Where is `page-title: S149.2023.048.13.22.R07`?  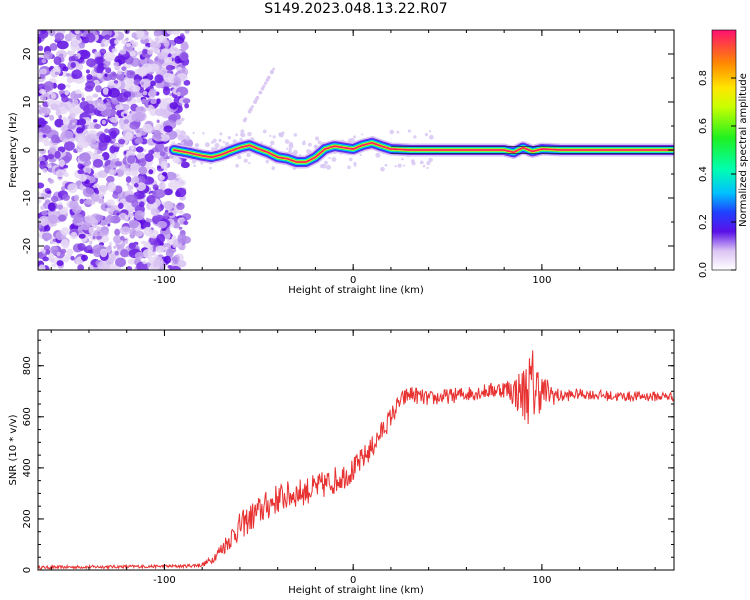
page-title: S149.2023.048.13.22.R07 is located at coordinates (356, 9).